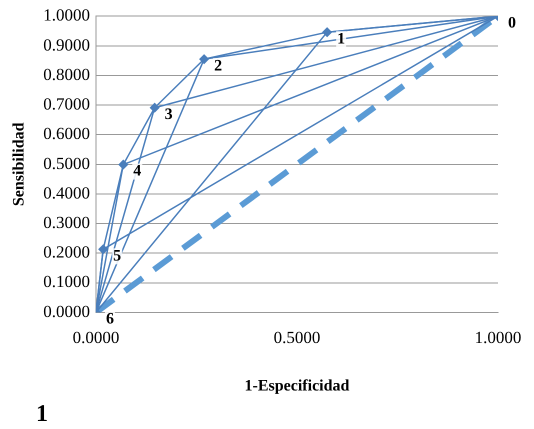 The height and width of the screenshot is (429, 534). I want to click on y-tick-label: 0.4000, so click(66, 192).